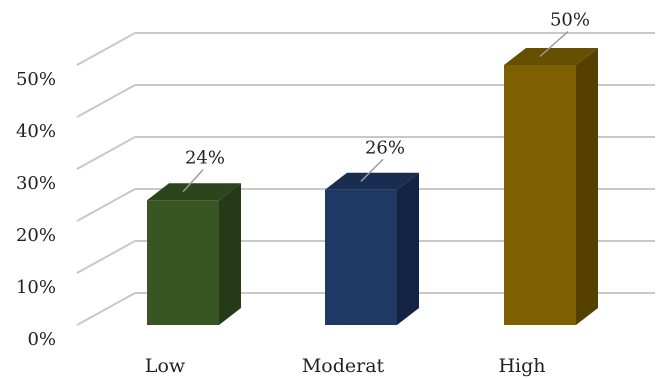 This screenshot has width=662, height=378. What do you see at coordinates (36, 183) in the screenshot?
I see `y-tick-label: 30%` at bounding box center [36, 183].